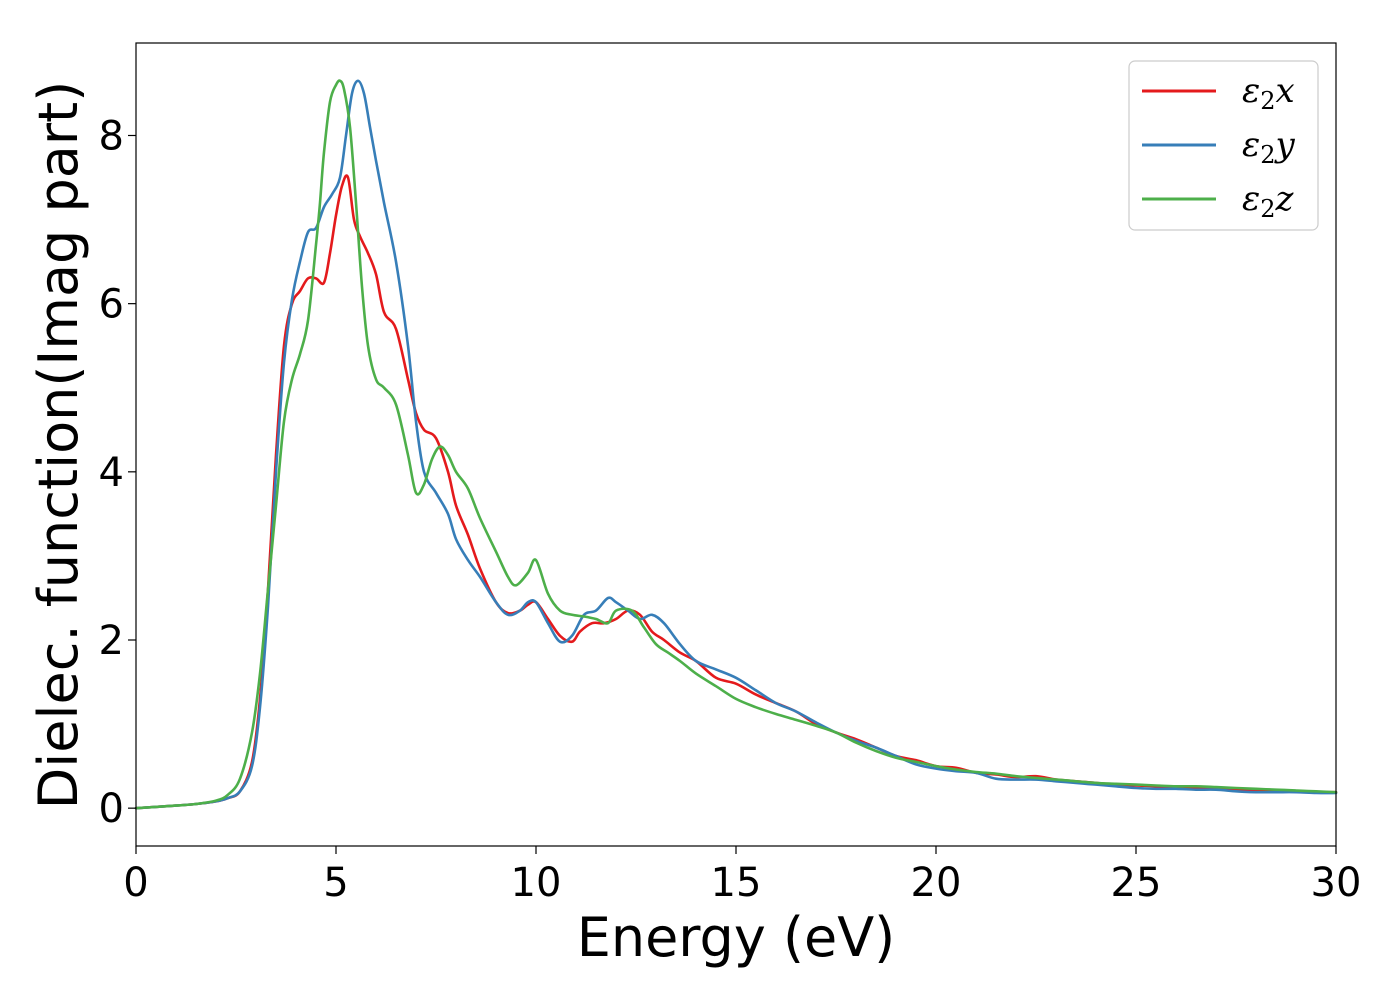 The height and width of the screenshot is (1000, 1400). I want to click on legend-box, so click(1223, 145).